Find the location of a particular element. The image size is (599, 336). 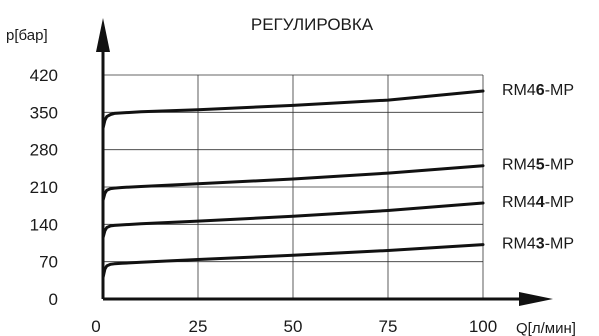

chart-title: РЕГУЛИРОВКА is located at coordinates (312, 24).